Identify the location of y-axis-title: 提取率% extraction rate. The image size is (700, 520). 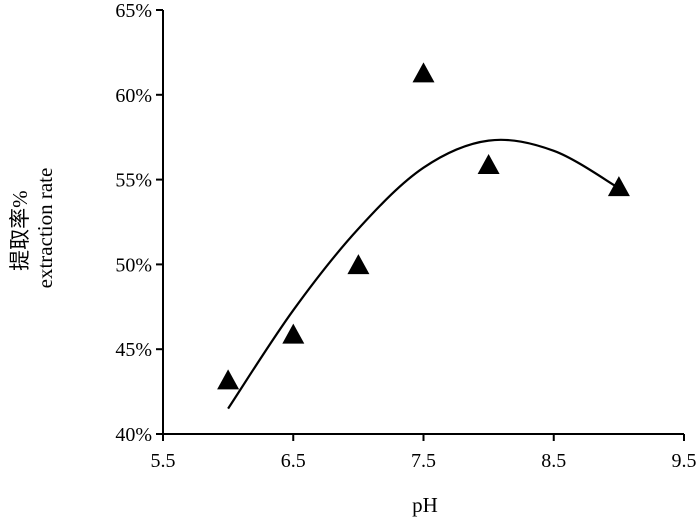
(32, 228).